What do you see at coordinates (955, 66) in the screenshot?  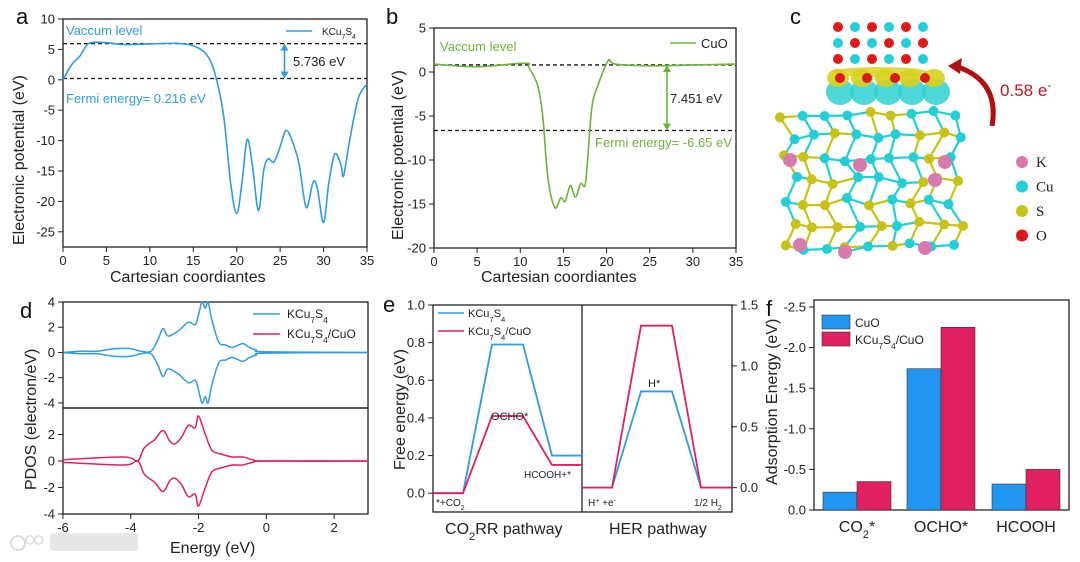 I see `charge-transfer-arrowhead` at bounding box center [955, 66].